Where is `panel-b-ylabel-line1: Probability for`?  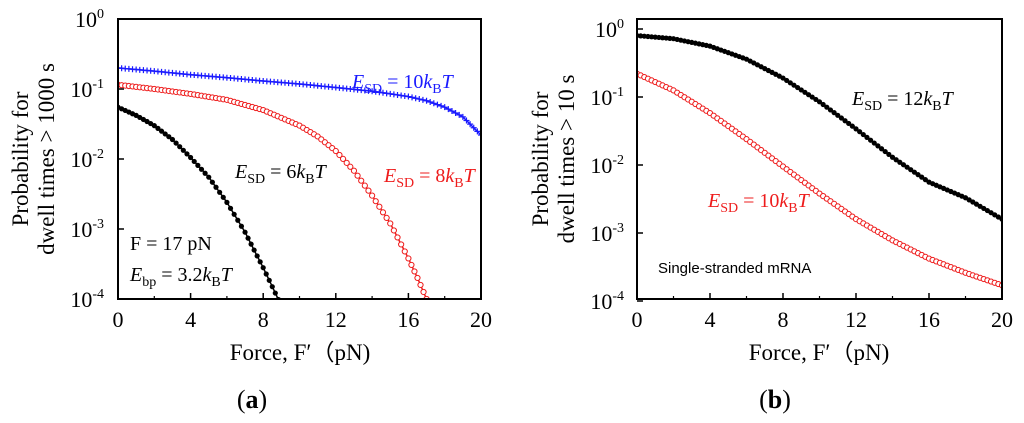
panel-b-ylabel-line1: Probability for is located at coordinates (540, 158).